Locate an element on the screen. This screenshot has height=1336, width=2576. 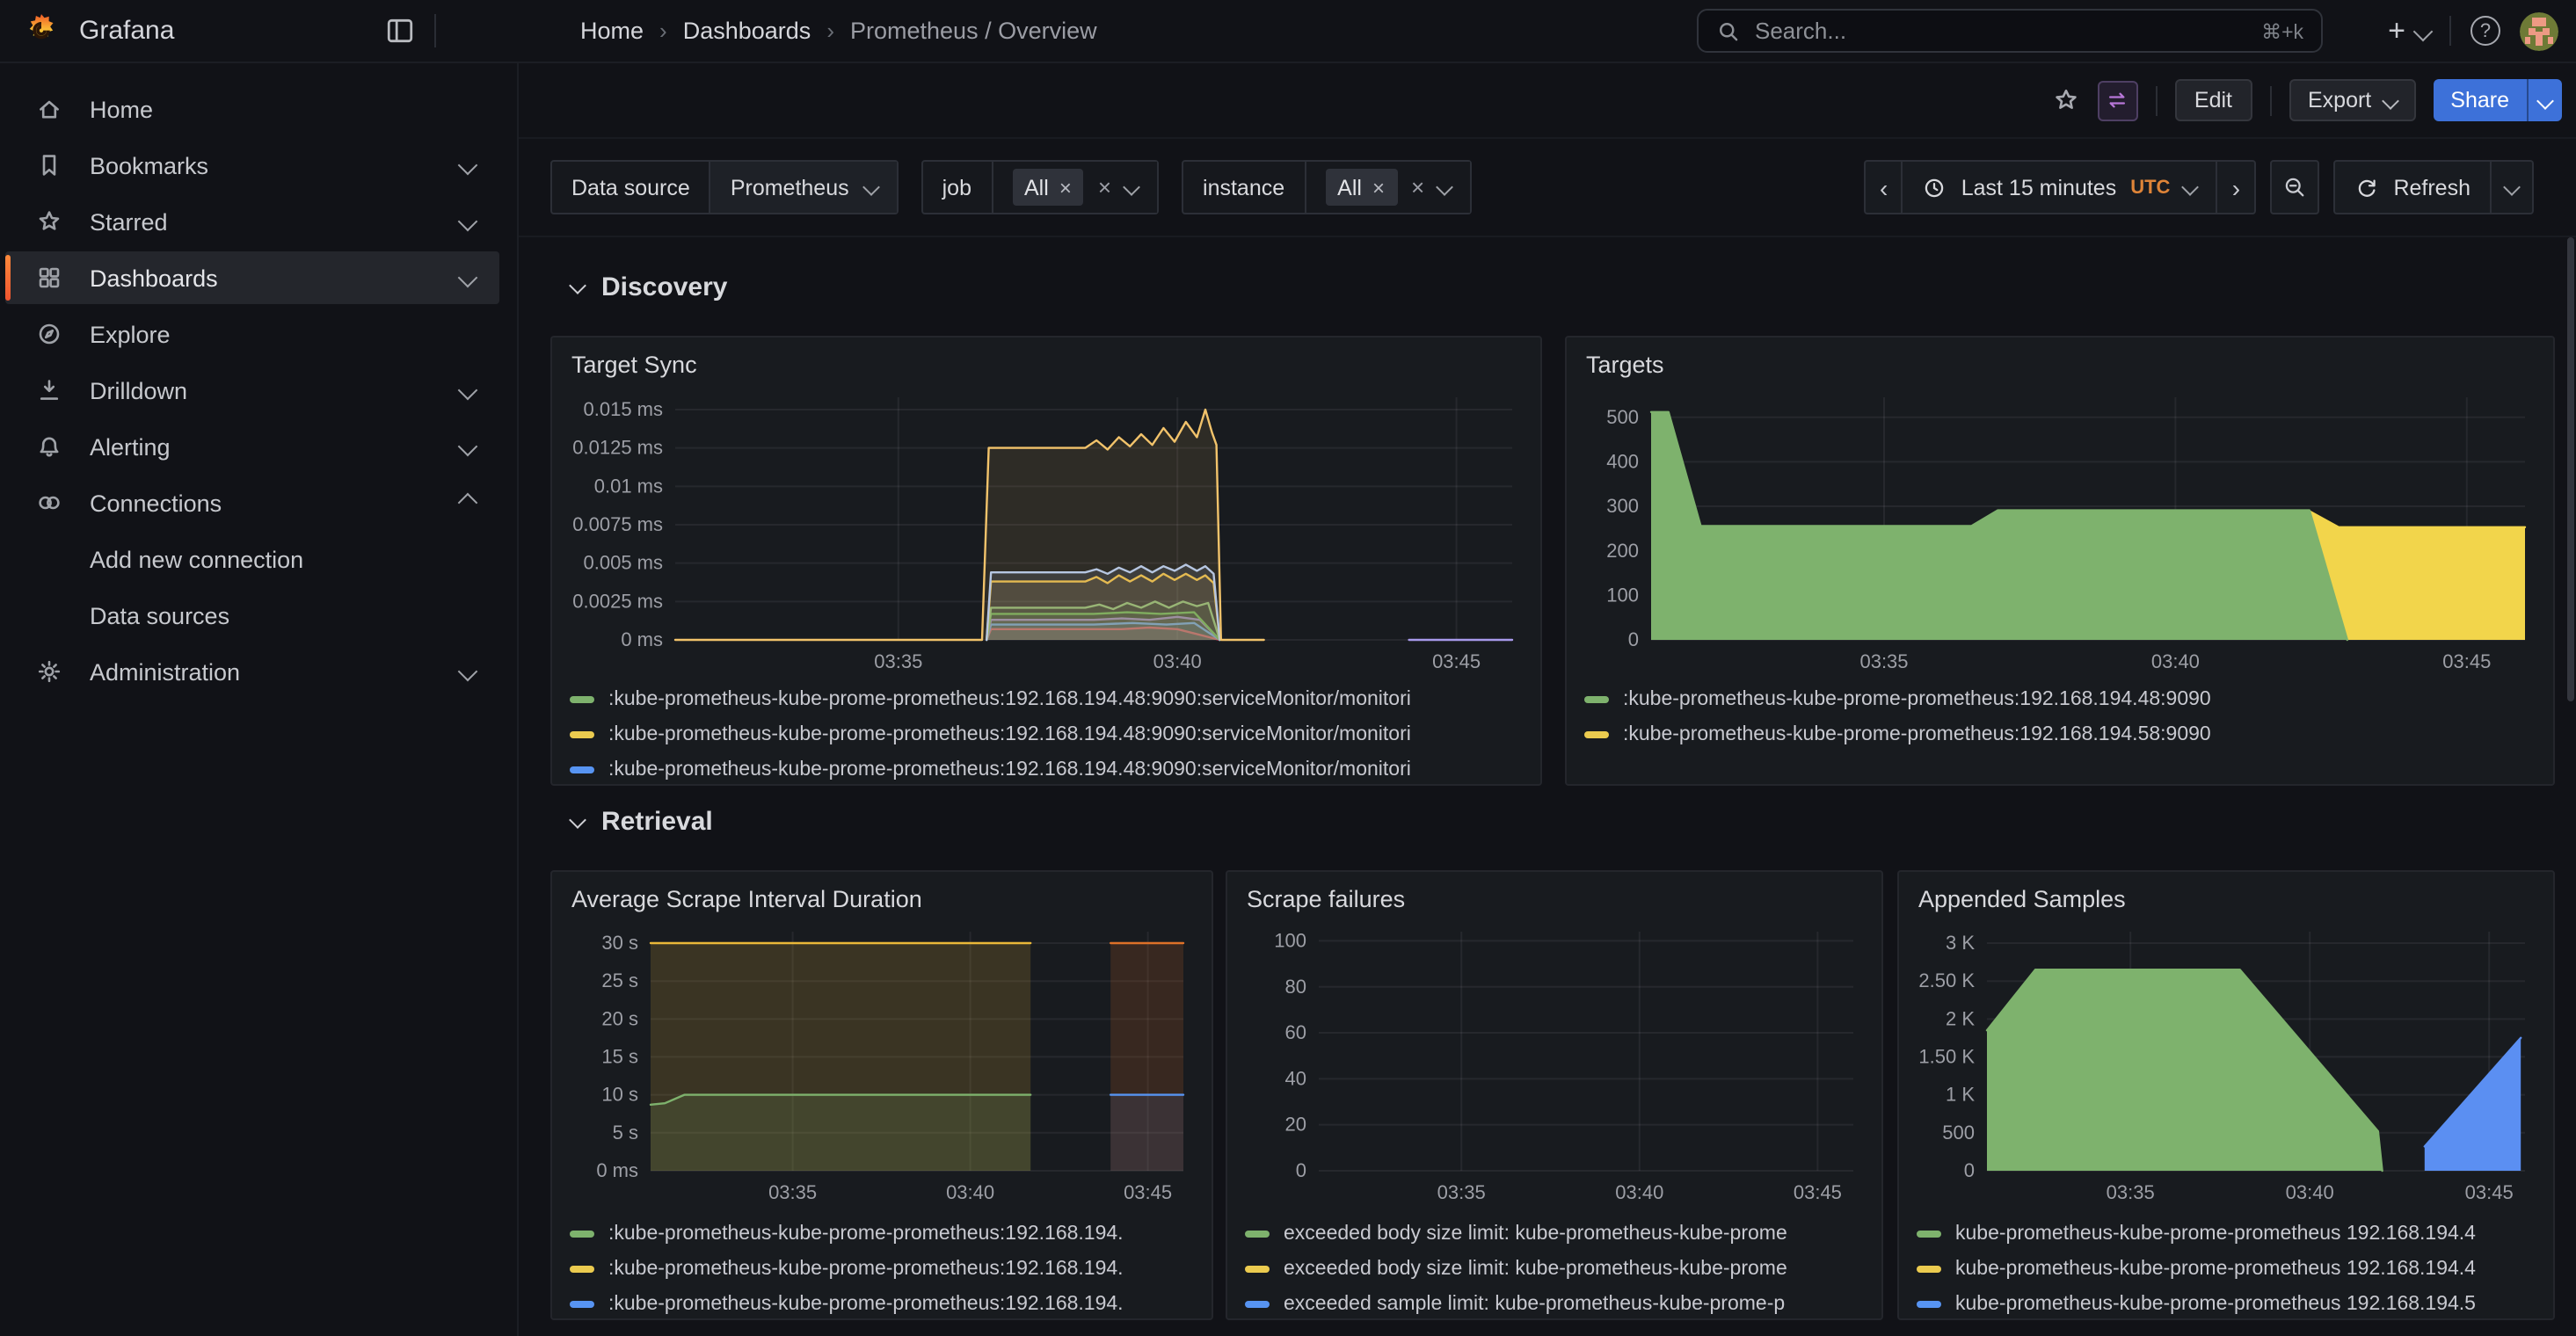
svg-text: 10 s is located at coordinates (619, 1095).